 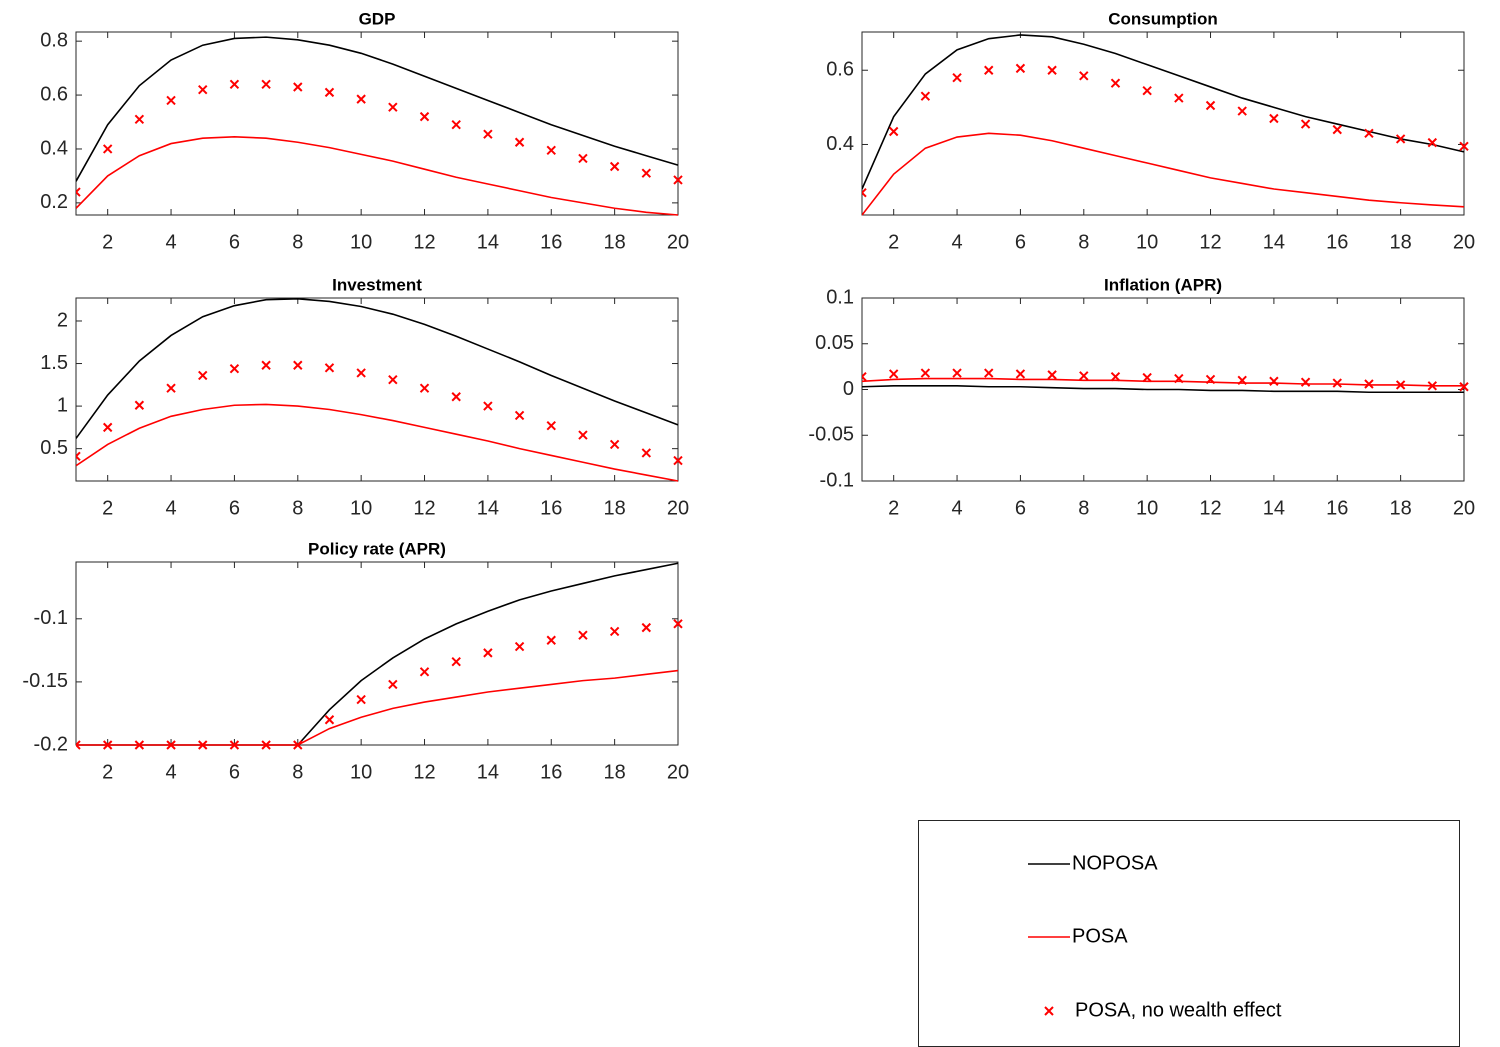 What do you see at coordinates (831, 435) in the screenshot?
I see `y-tick-label: -0.05` at bounding box center [831, 435].